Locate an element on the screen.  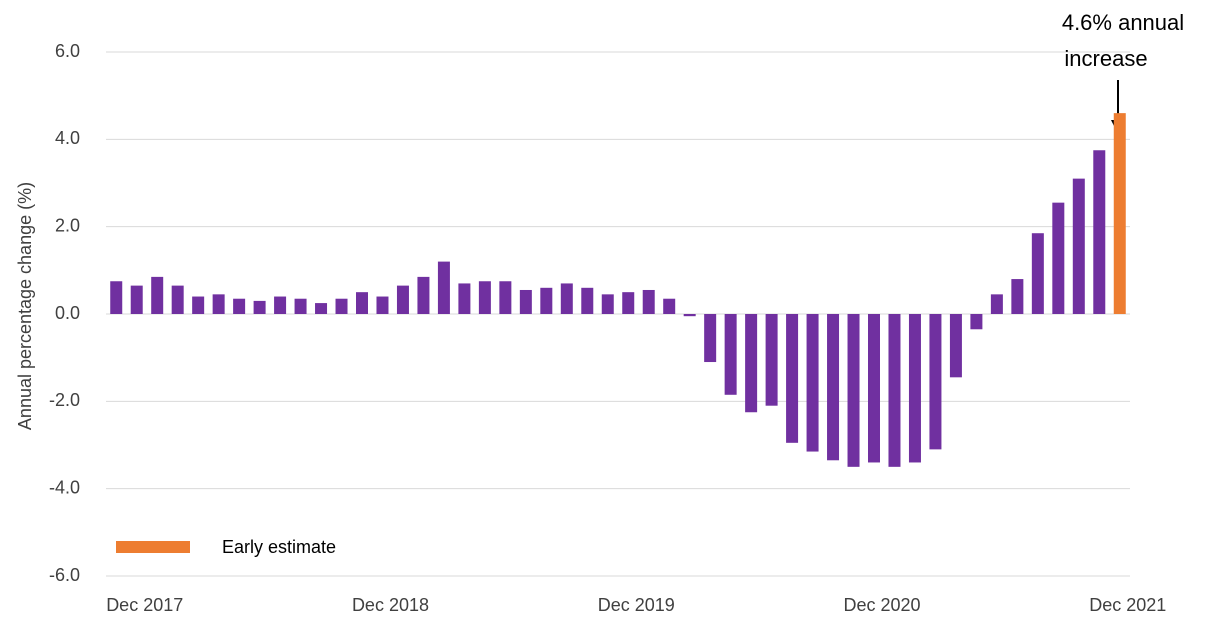
y-axis-label: Annual percentage change (%) is located at coordinates (25, 306).